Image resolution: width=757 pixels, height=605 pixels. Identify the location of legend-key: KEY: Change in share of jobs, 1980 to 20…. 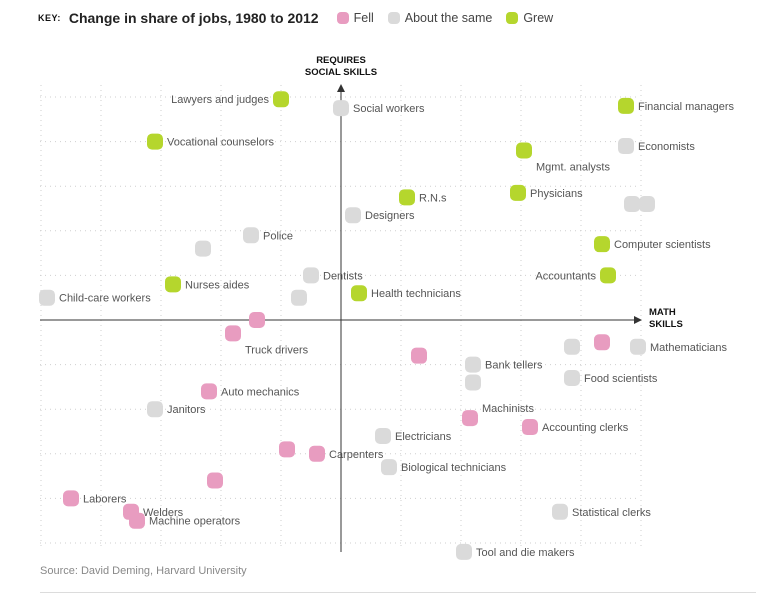
(302, 18).